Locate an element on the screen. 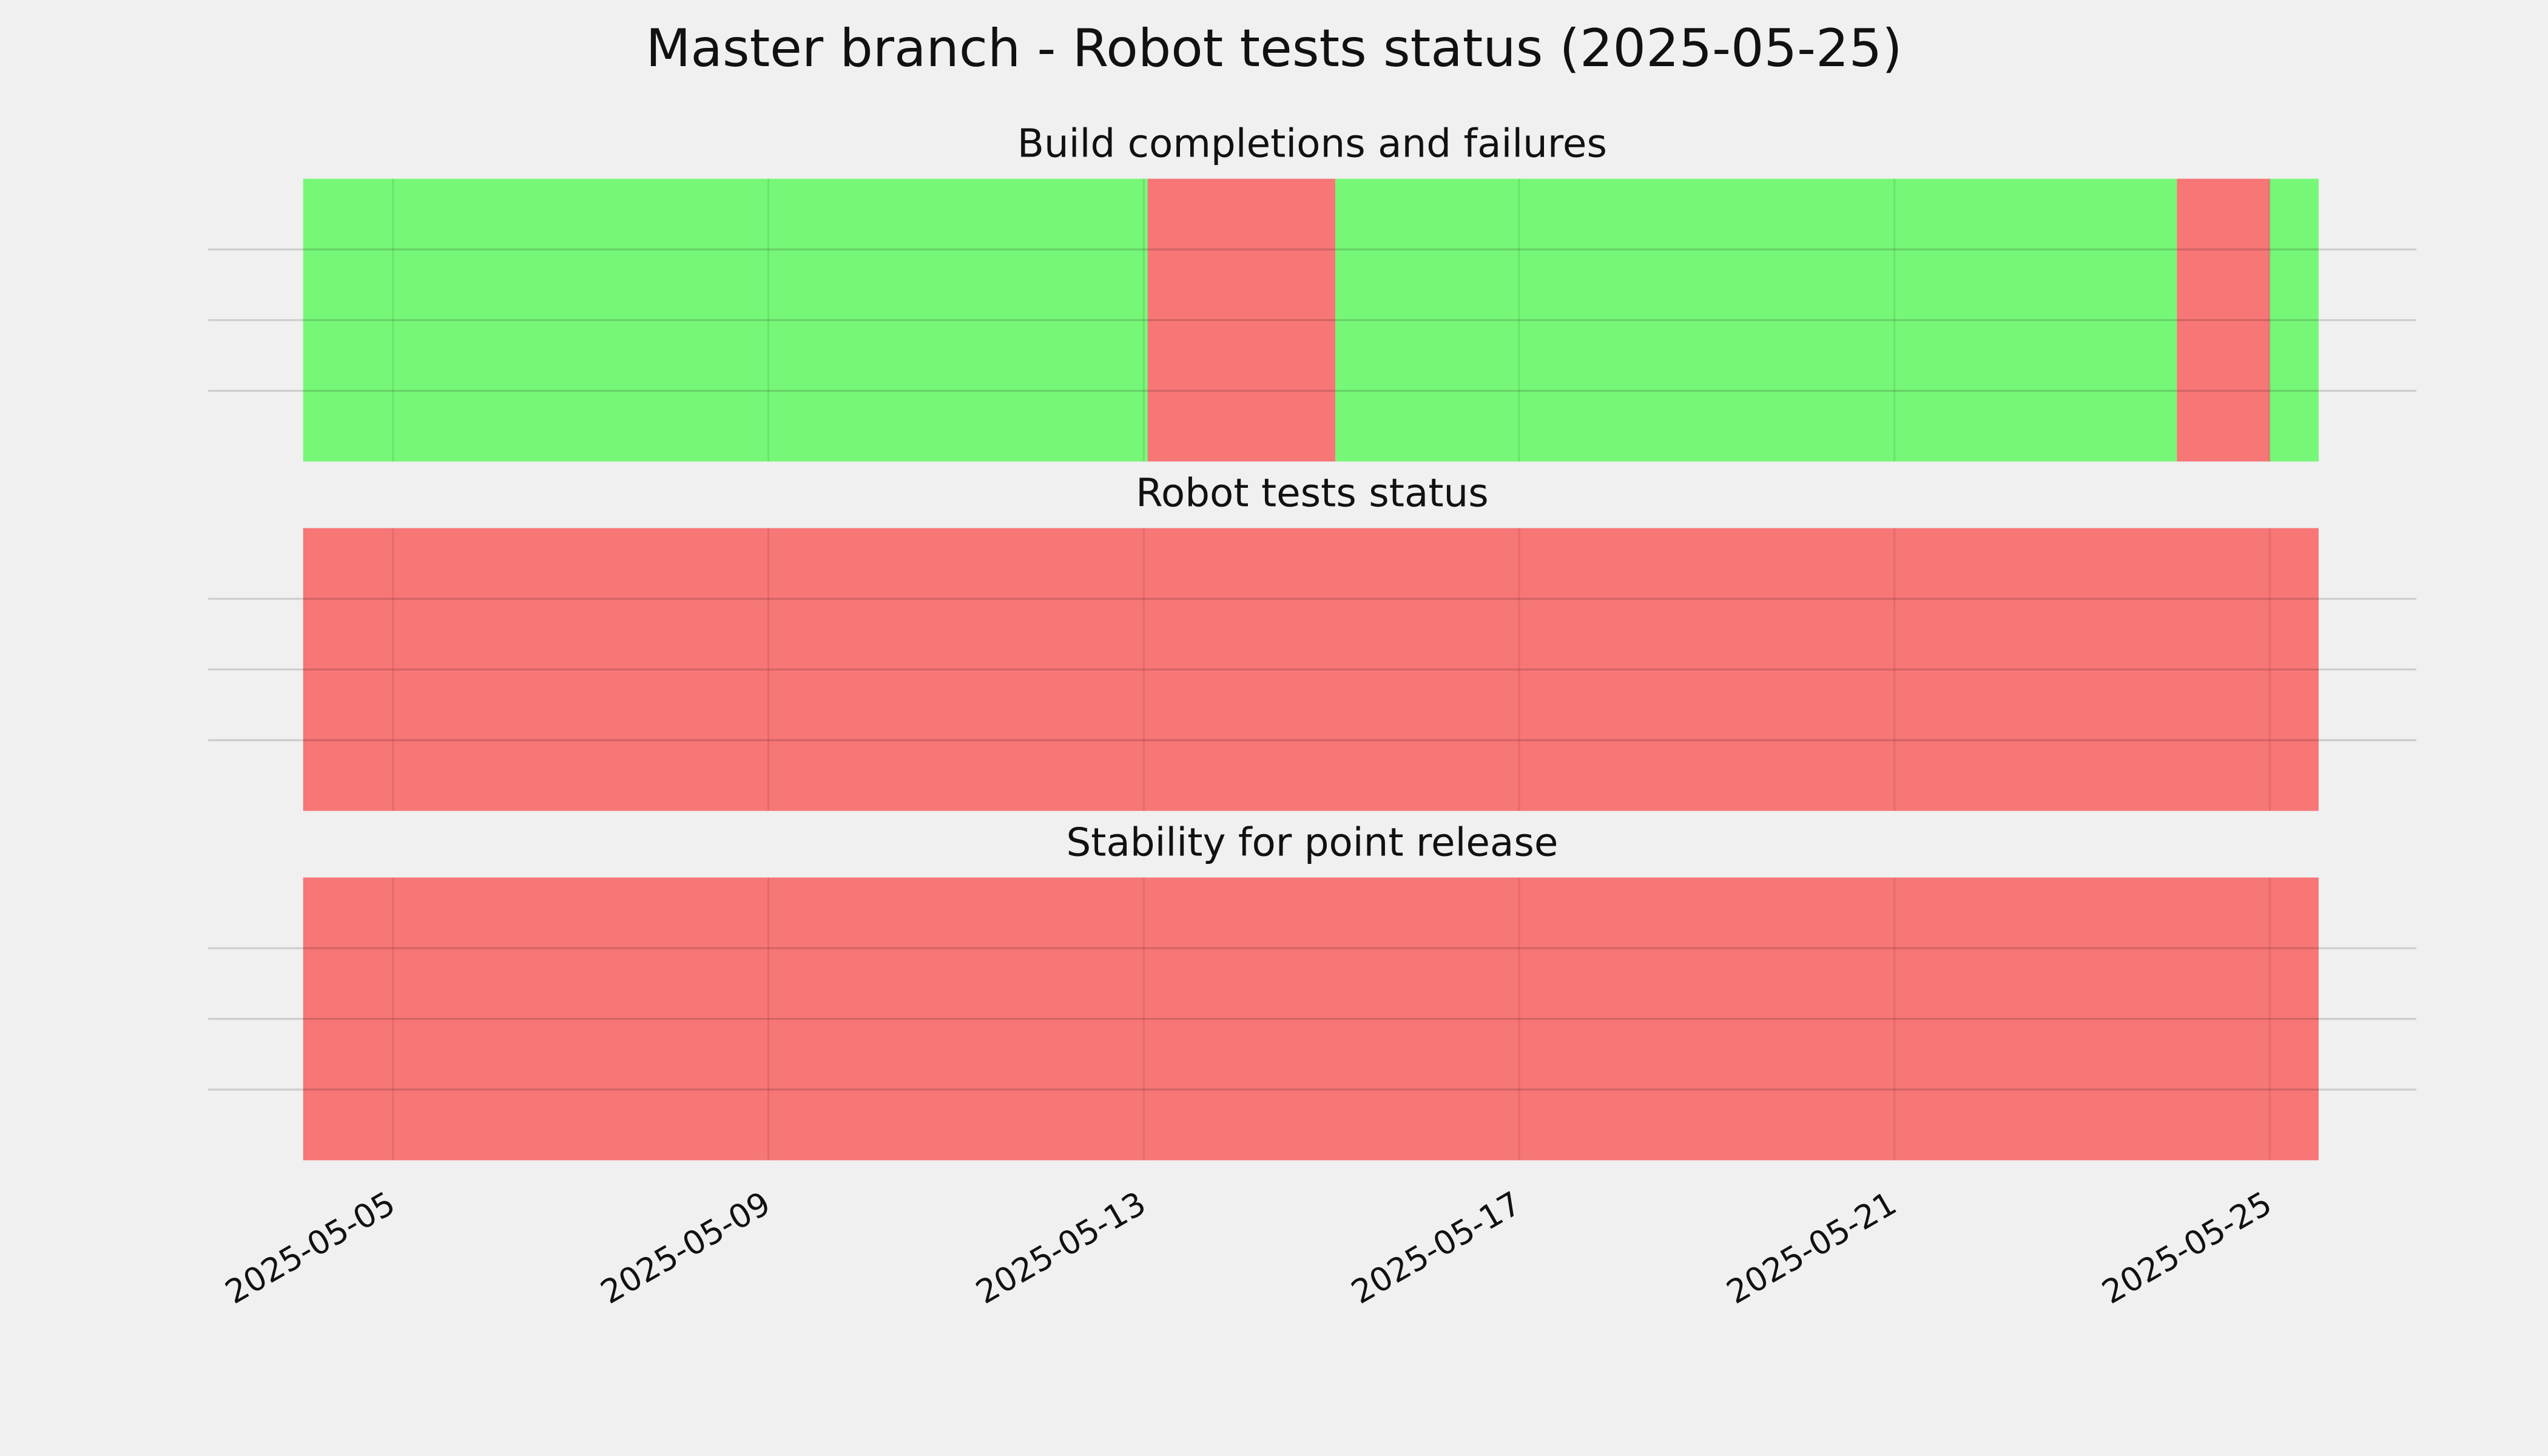  panel-title: Build completions and failures is located at coordinates (1312, 144).